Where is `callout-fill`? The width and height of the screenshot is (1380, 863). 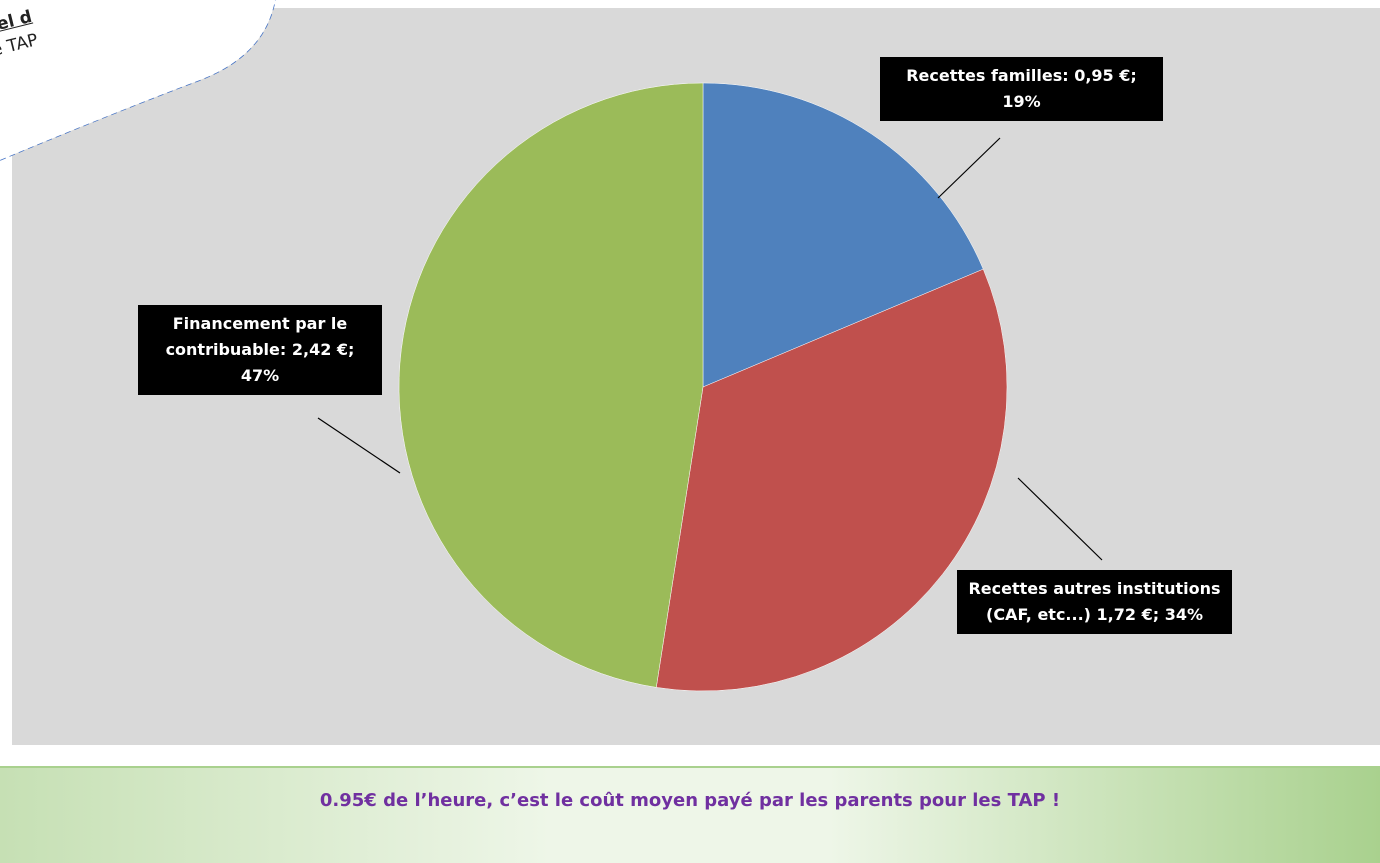
callout-fill is located at coordinates (137, 80).